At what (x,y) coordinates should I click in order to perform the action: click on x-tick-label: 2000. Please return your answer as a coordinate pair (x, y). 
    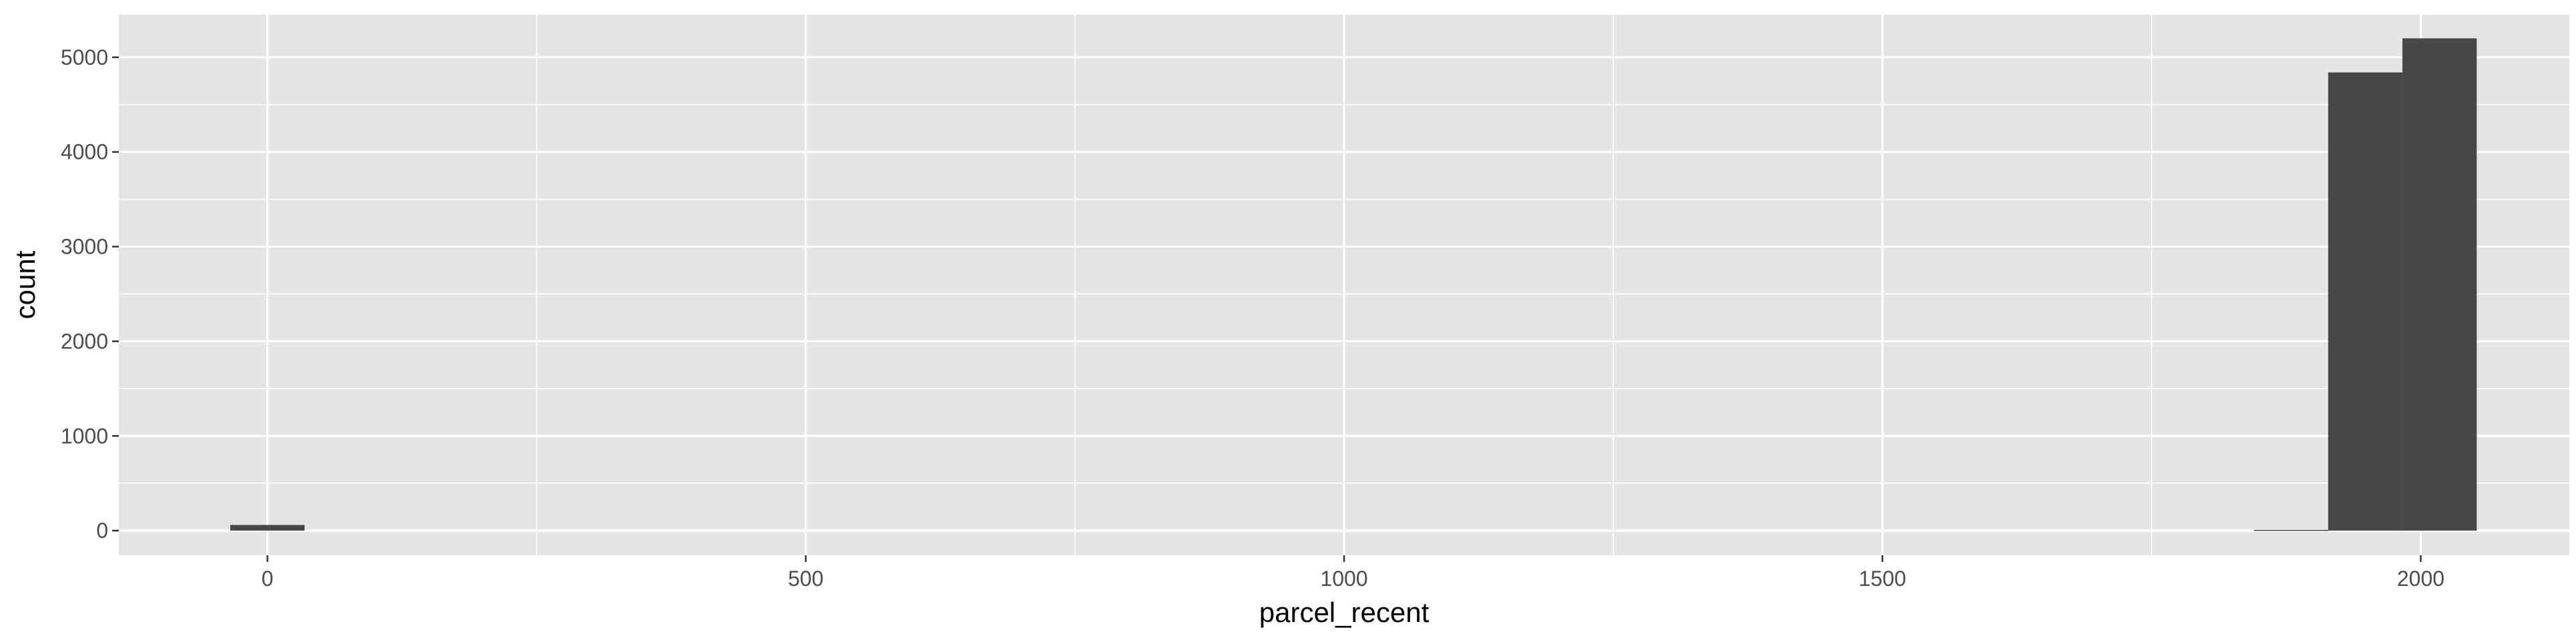
    Looking at the image, I should click on (2420, 579).